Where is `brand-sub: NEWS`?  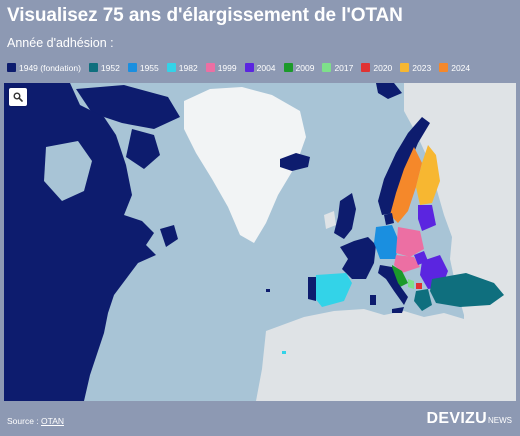 brand-sub: NEWS is located at coordinates (500, 420).